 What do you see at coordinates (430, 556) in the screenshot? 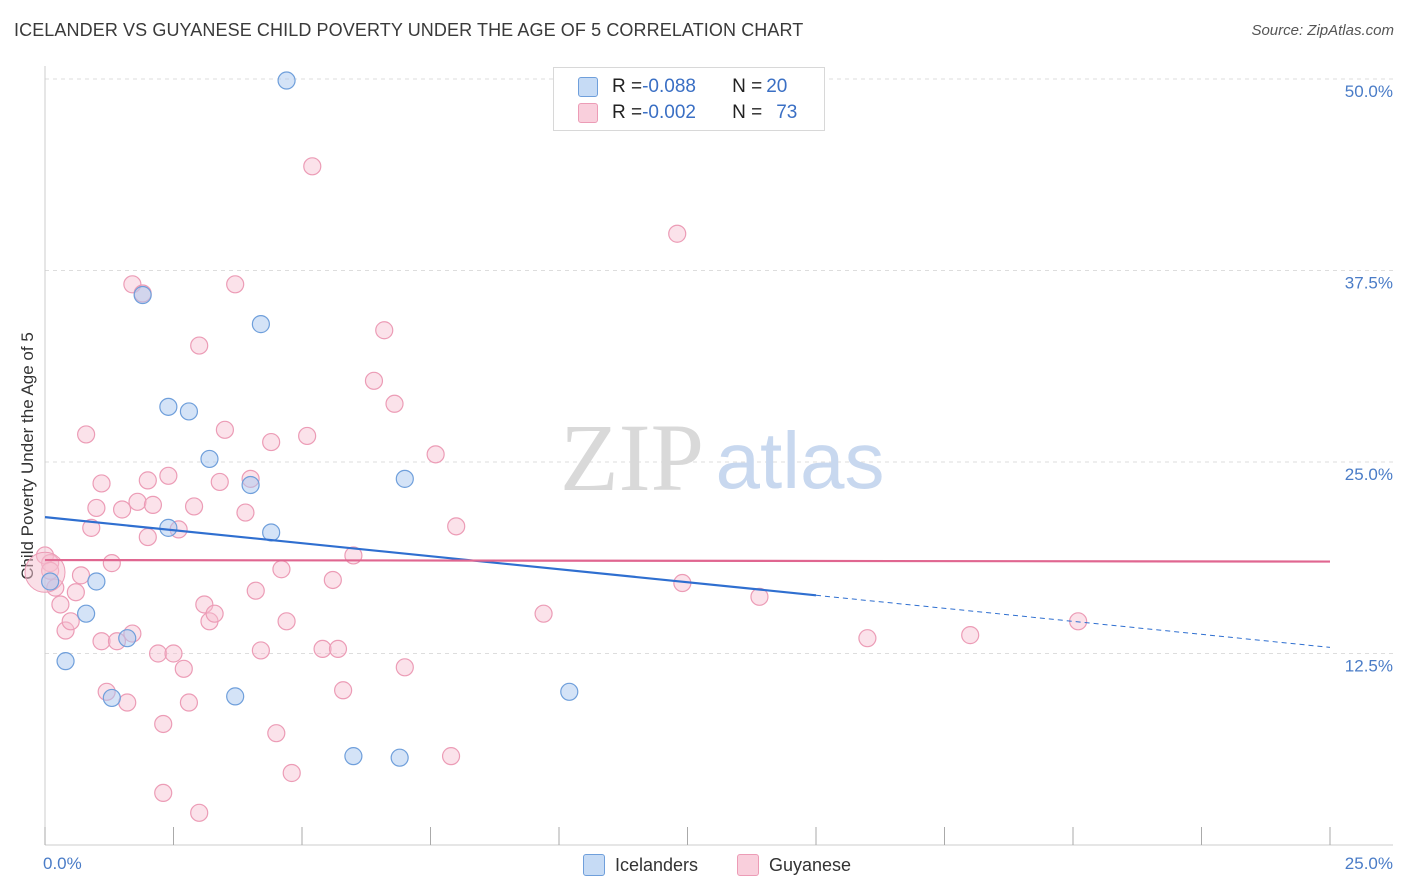
I see `icelanders-trend-line` at bounding box center [430, 556].